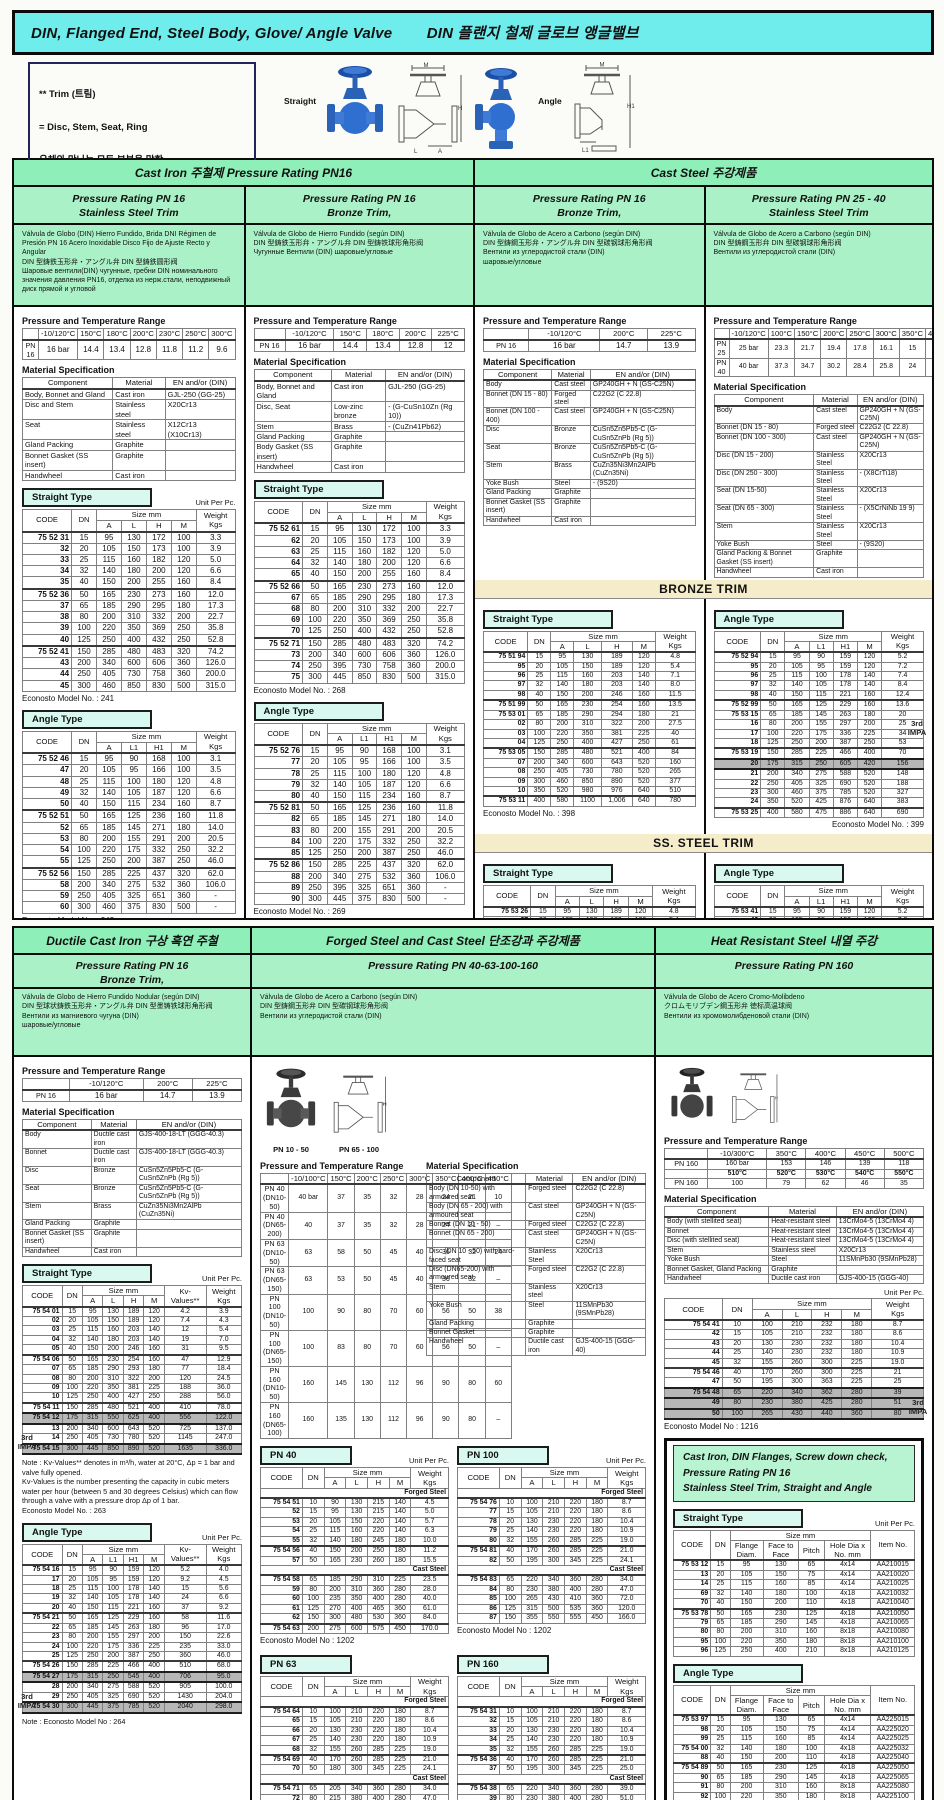 This screenshot has height=1800, width=944. What do you see at coordinates (845, 911) in the screenshot?
I see `cell: 159` at bounding box center [845, 911].